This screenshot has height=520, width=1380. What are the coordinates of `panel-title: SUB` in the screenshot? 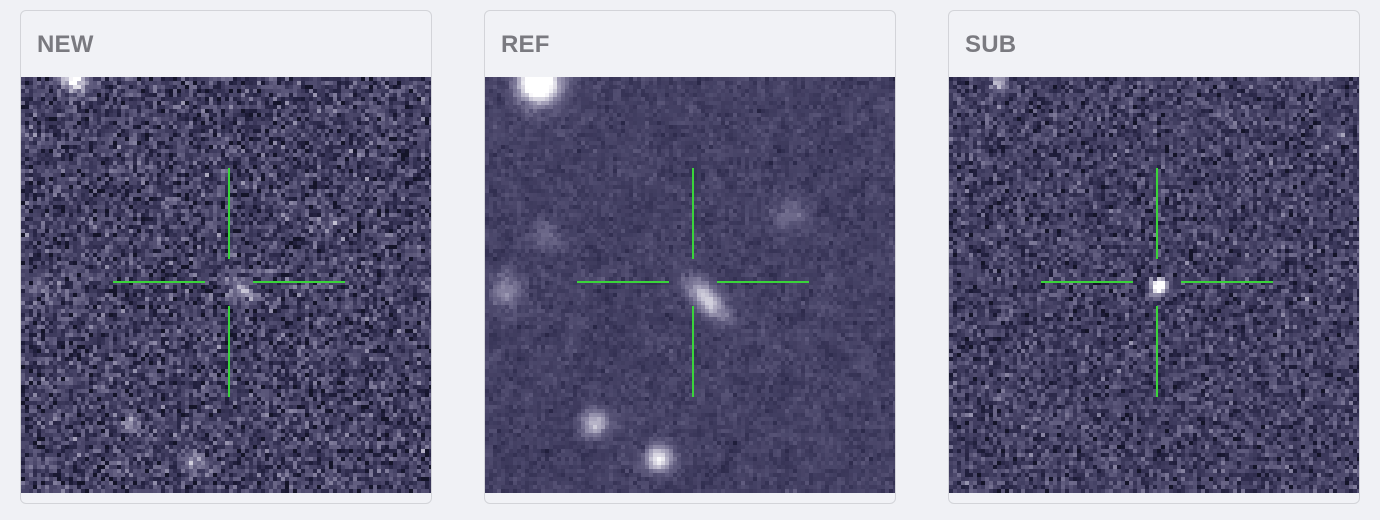 It's located at (991, 44).